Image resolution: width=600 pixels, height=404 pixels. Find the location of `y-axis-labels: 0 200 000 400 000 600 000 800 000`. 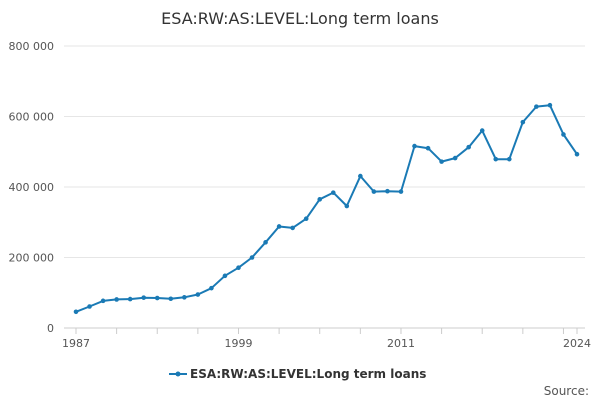

y-axis-labels: 0 200 000 400 000 600 000 800 000 is located at coordinates (32, 187).